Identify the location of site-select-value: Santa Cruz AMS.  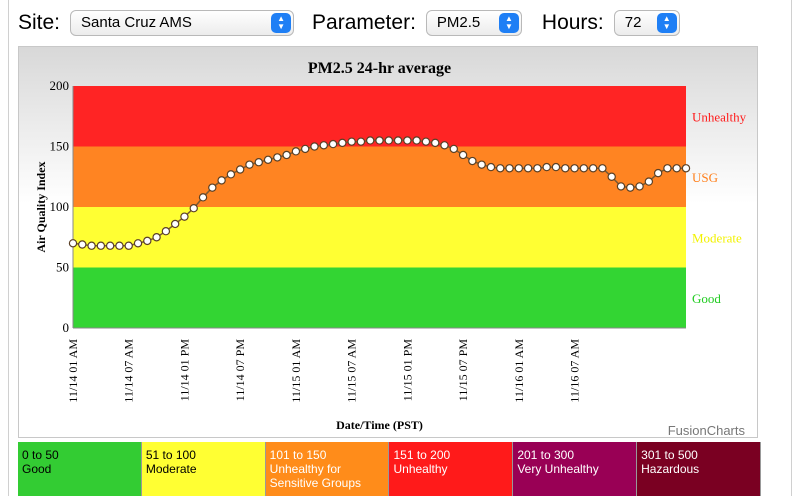
(136, 22).